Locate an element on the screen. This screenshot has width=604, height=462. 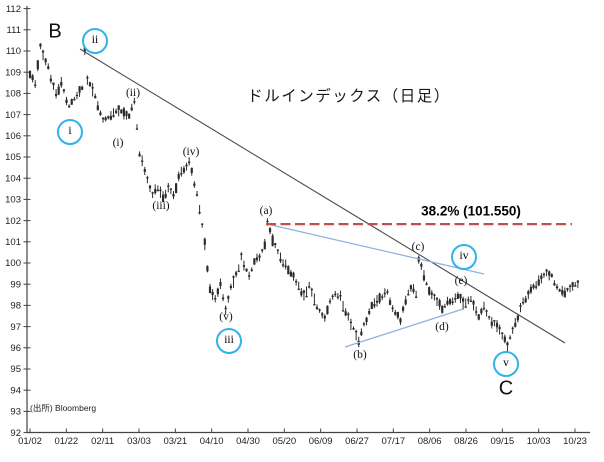
circled-wave-v: v is located at coordinates (506, 364).